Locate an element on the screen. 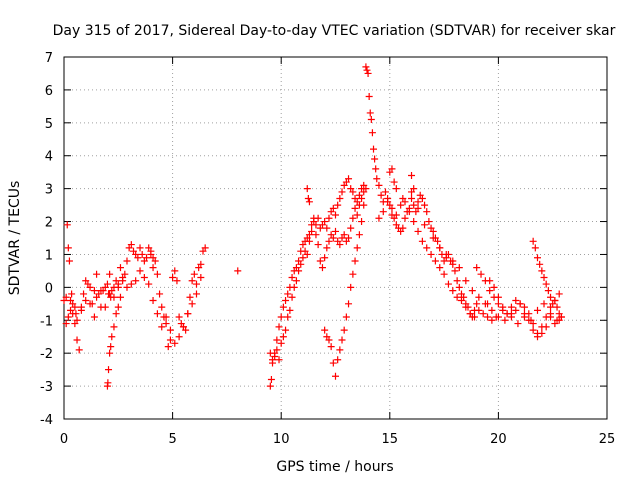 The image size is (640, 480). y-tick-label: 1 is located at coordinates (49, 255).